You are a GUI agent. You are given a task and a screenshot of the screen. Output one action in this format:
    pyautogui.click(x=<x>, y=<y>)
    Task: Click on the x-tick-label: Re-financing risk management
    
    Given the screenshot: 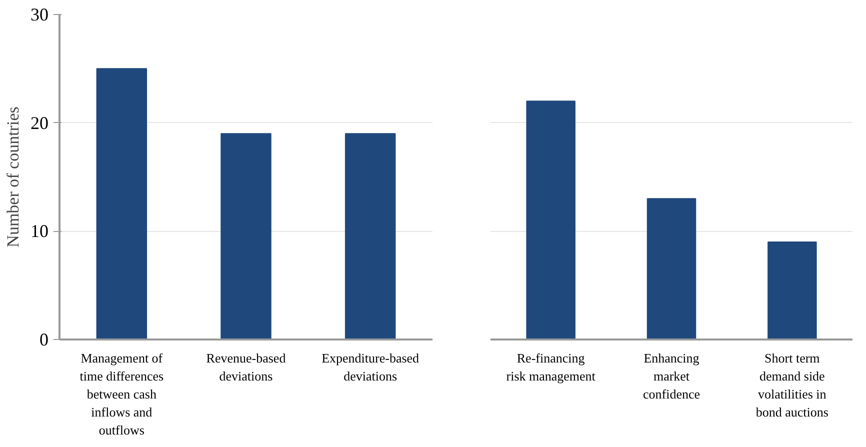 What is the action you would take?
    pyautogui.click(x=551, y=367)
    